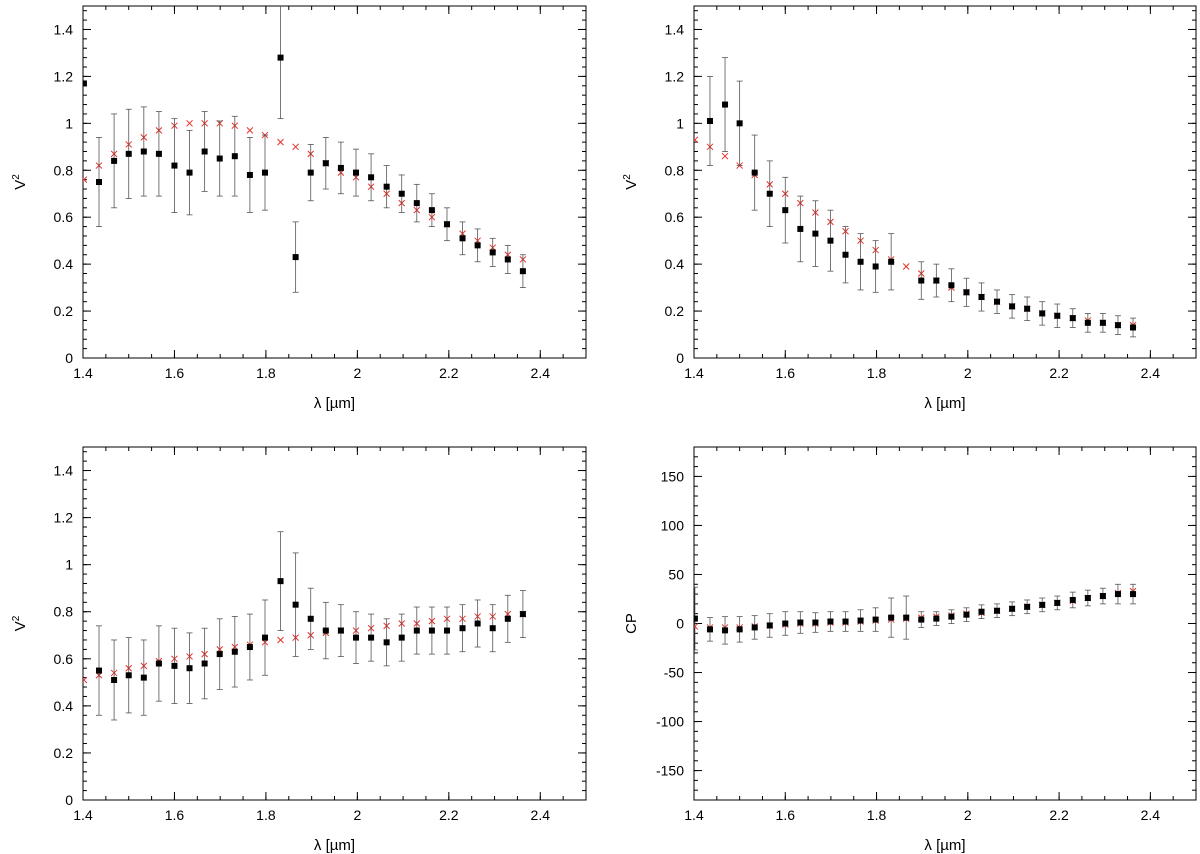  Describe the element at coordinates (673, 525) in the screenshot. I see `y-tick-label: 100` at that location.